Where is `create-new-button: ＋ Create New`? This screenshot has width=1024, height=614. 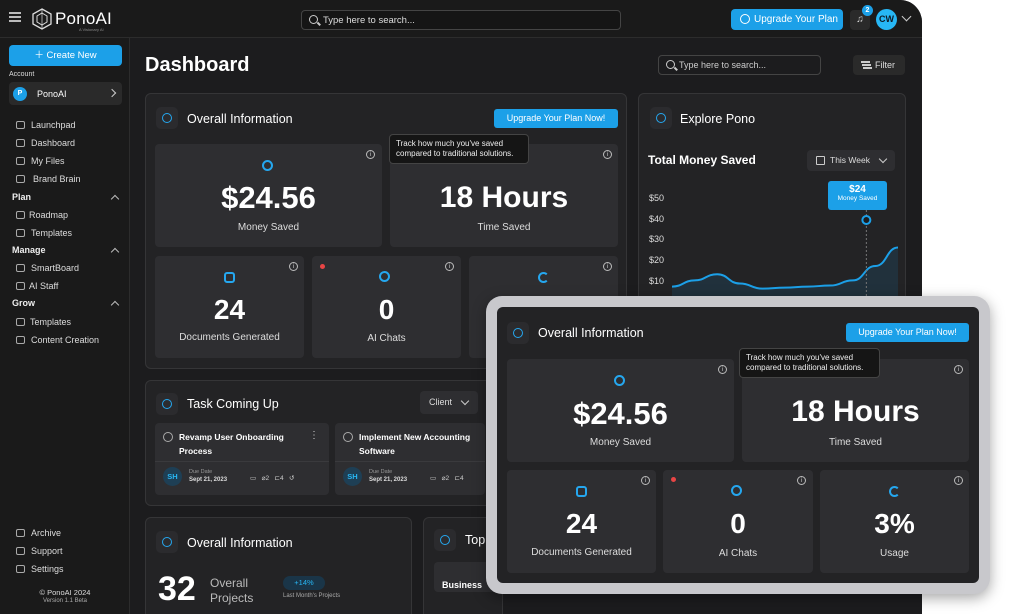 create-new-button: ＋ Create New is located at coordinates (65, 55).